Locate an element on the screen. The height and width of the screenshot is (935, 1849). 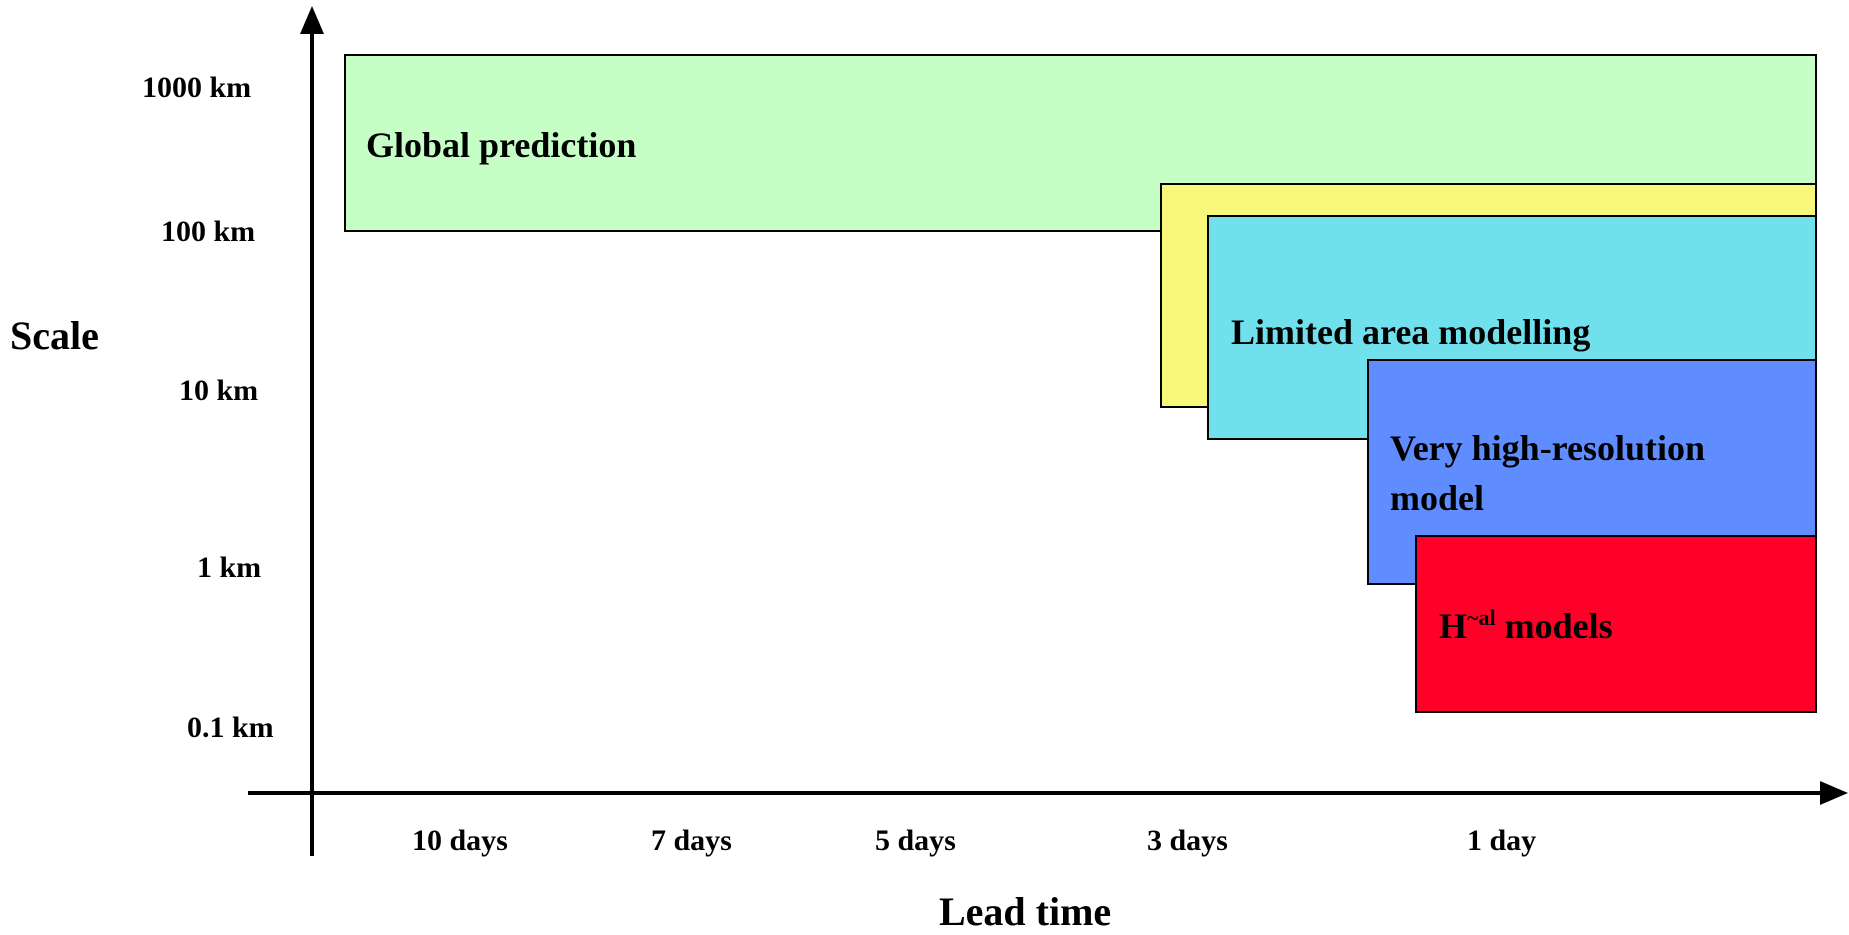
h-al-prefix: H is located at coordinates (1453, 626).